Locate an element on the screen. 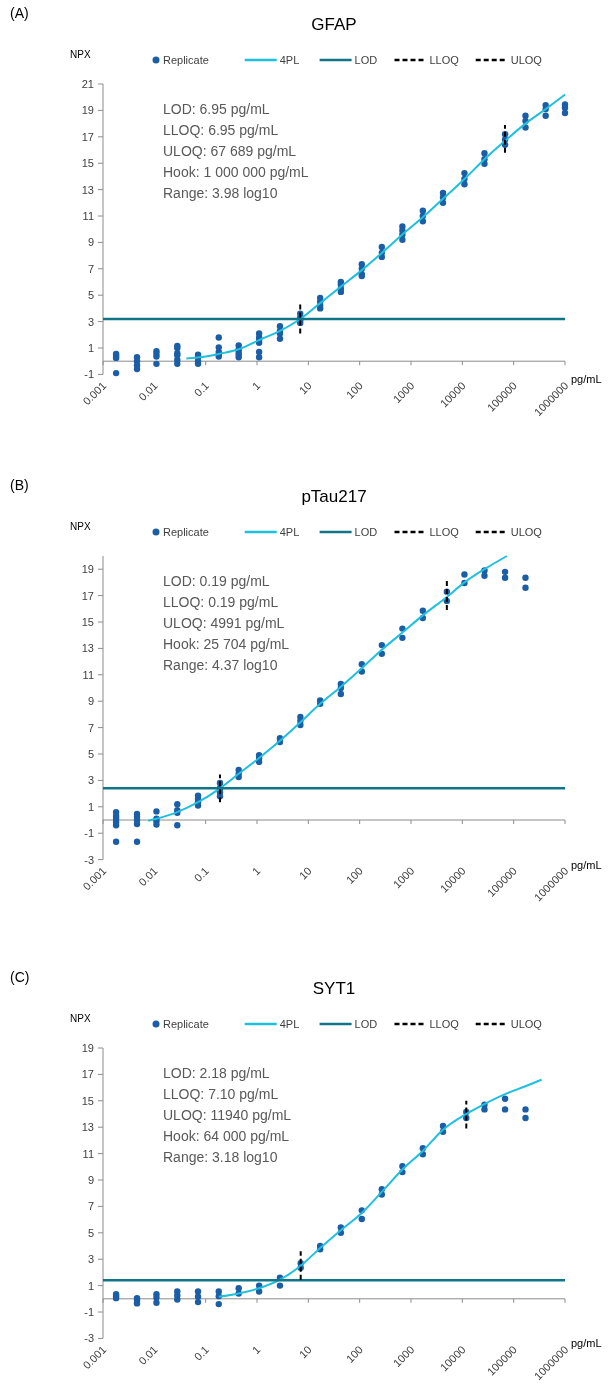  annotation: Range: 3.98 log10 is located at coordinates (220, 193).